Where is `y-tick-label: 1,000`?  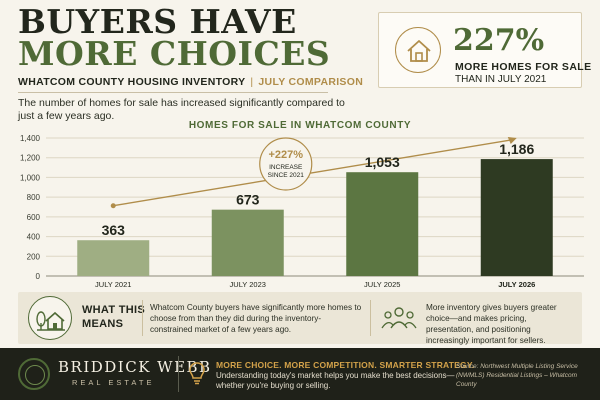 y-tick-label: 1,000 is located at coordinates (30, 177).